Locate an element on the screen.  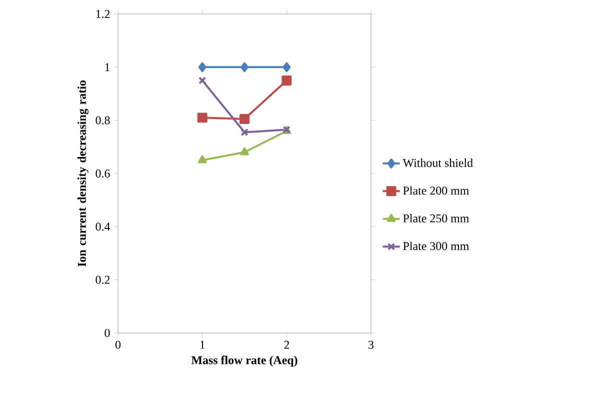
y-tick-label: 0.2 is located at coordinates (103, 280).